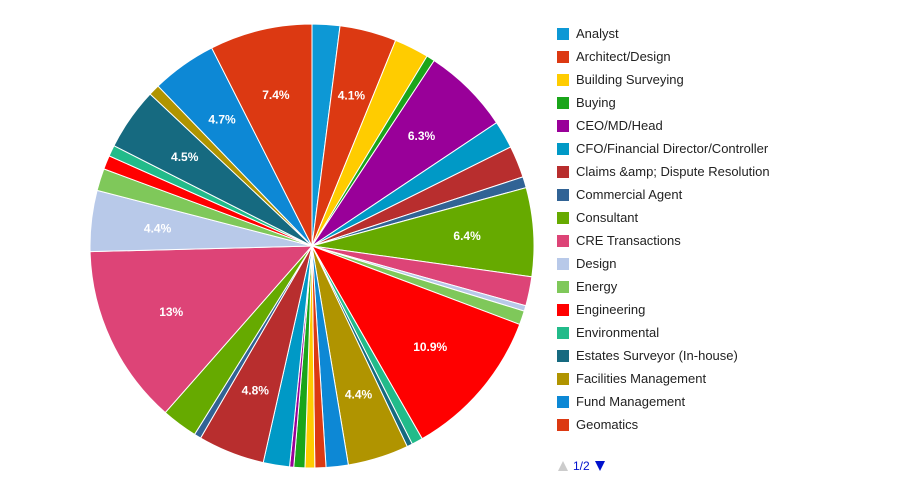  Describe the element at coordinates (630, 79) in the screenshot. I see `legend-label: Building Surveying` at that location.